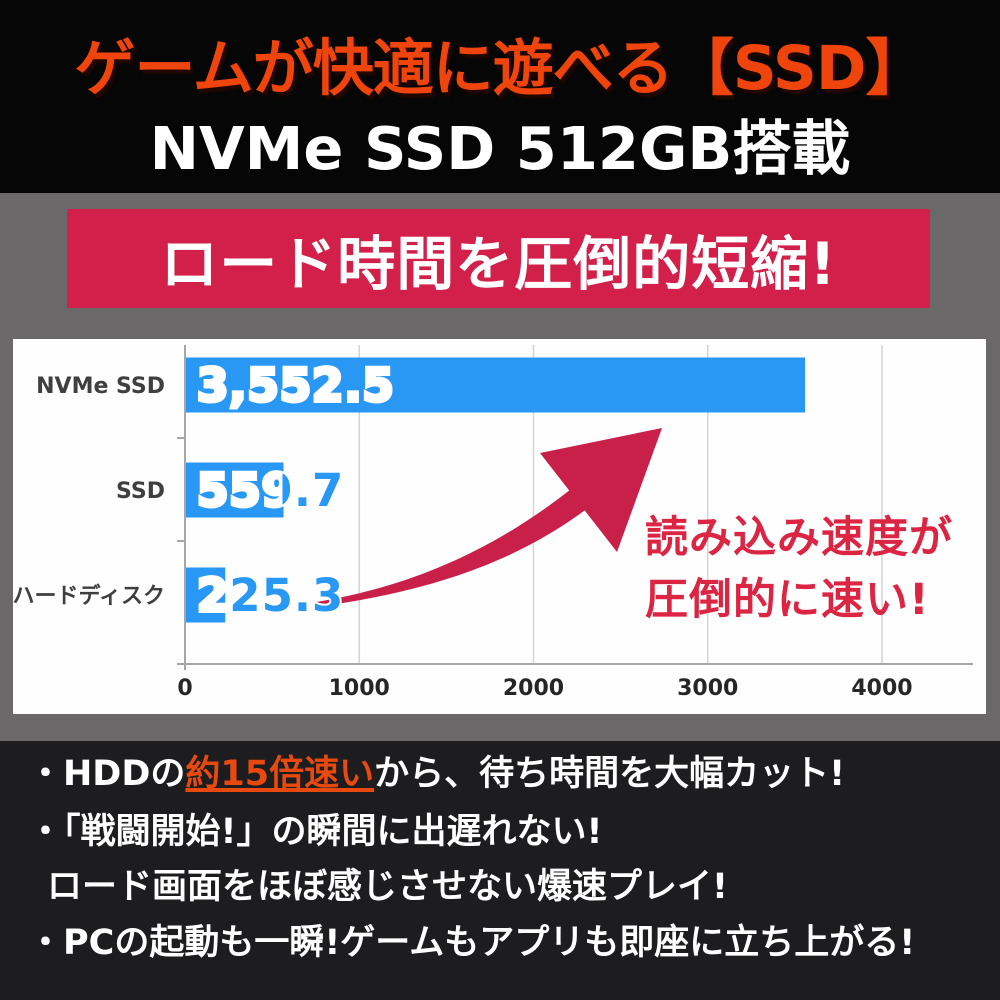 Image resolution: width=1000 pixels, height=1000 pixels. Describe the element at coordinates (100, 386) in the screenshot. I see `category-label-0: NVMe SSD` at that location.